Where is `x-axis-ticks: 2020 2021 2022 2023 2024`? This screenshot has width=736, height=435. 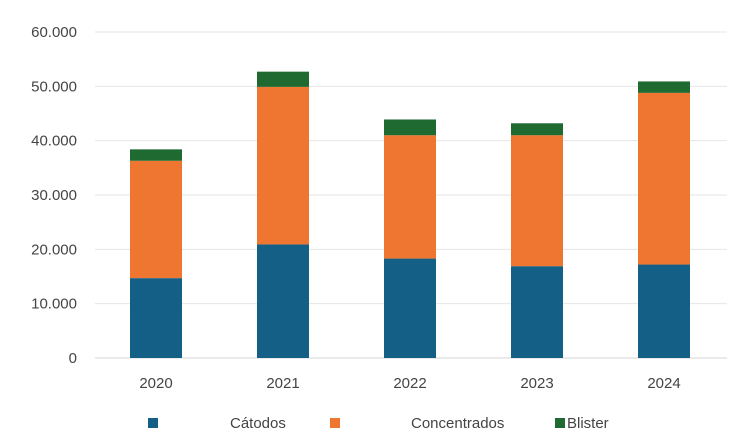 x-axis-ticks: 2020 2021 2022 2023 2024 is located at coordinates (409, 383).